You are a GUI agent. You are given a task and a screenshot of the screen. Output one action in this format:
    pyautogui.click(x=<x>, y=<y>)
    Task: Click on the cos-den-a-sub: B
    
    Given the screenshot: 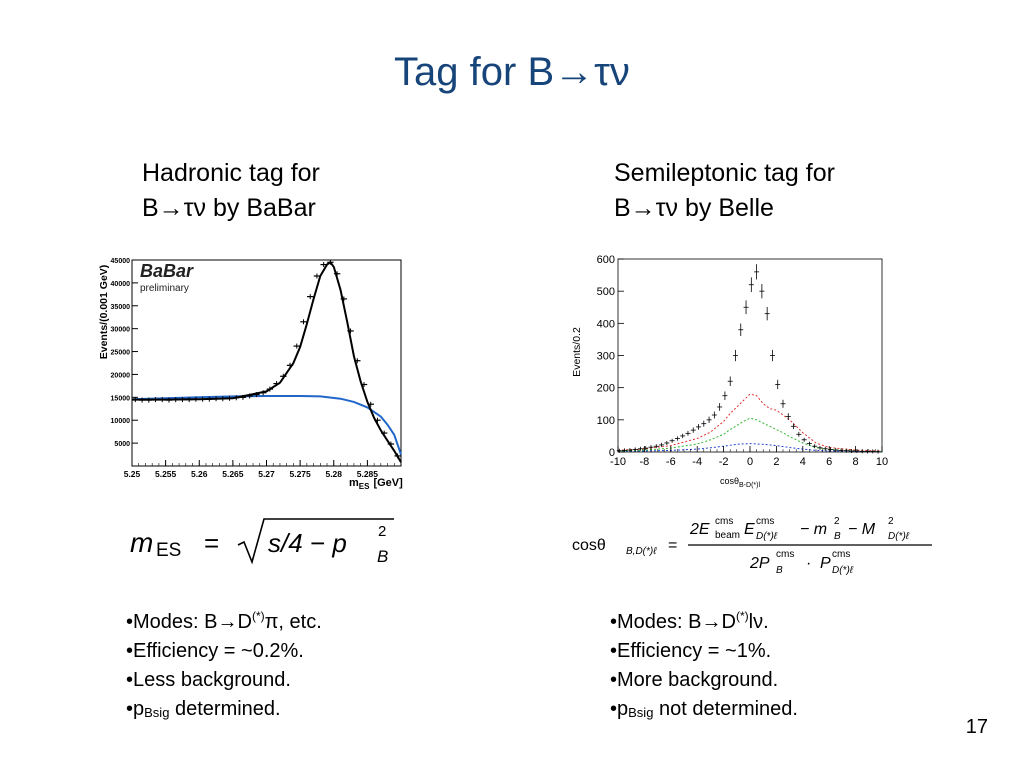 What is the action you would take?
    pyautogui.click(x=779, y=570)
    